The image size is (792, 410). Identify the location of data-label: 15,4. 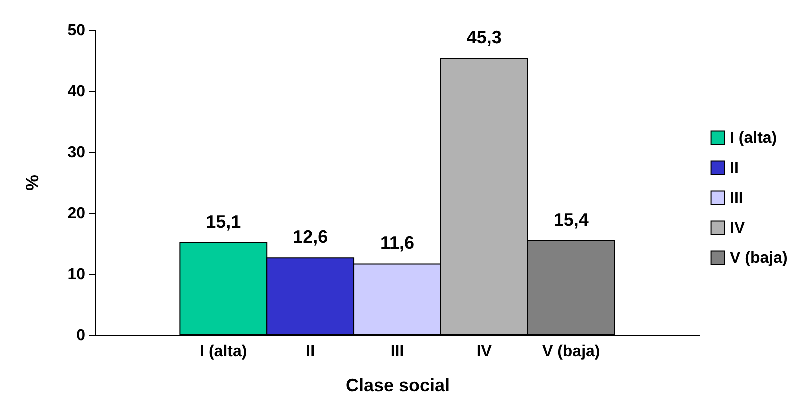
(571, 220).